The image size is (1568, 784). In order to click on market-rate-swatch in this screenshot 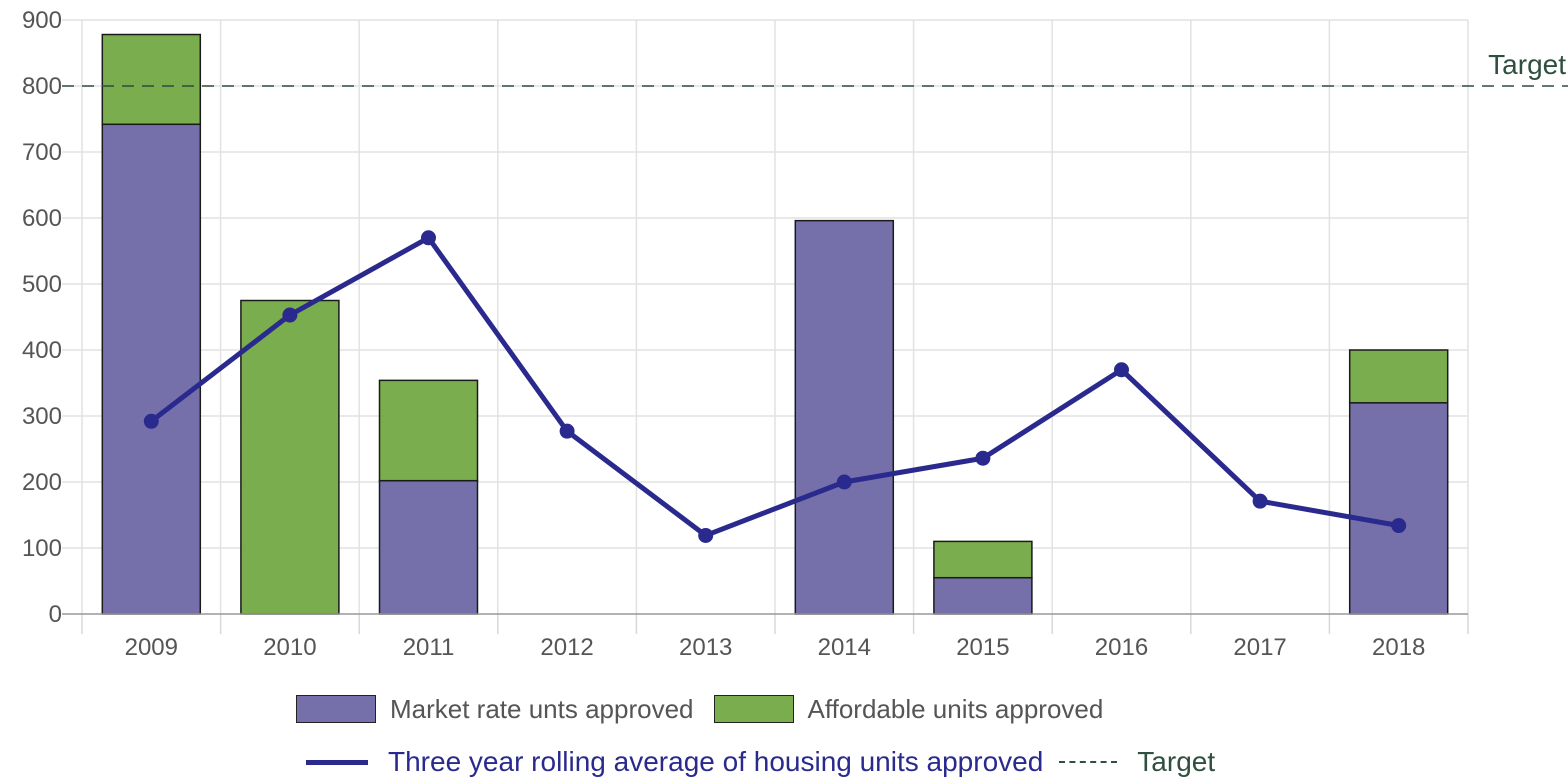, I will do `click(336, 709)`.